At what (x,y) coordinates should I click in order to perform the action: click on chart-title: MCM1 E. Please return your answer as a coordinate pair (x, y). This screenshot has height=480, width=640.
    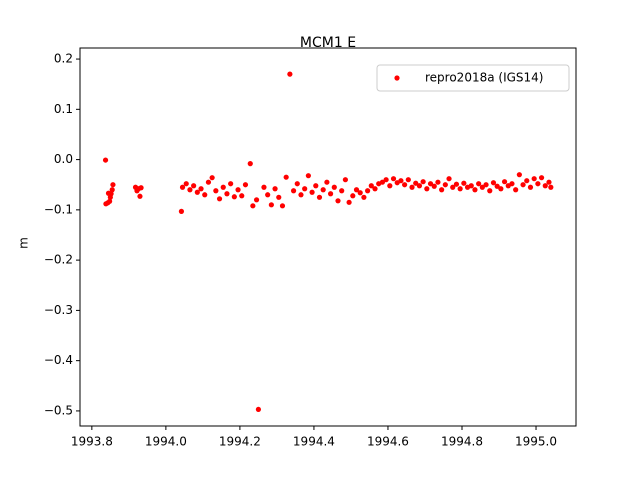
    Looking at the image, I should click on (328, 43).